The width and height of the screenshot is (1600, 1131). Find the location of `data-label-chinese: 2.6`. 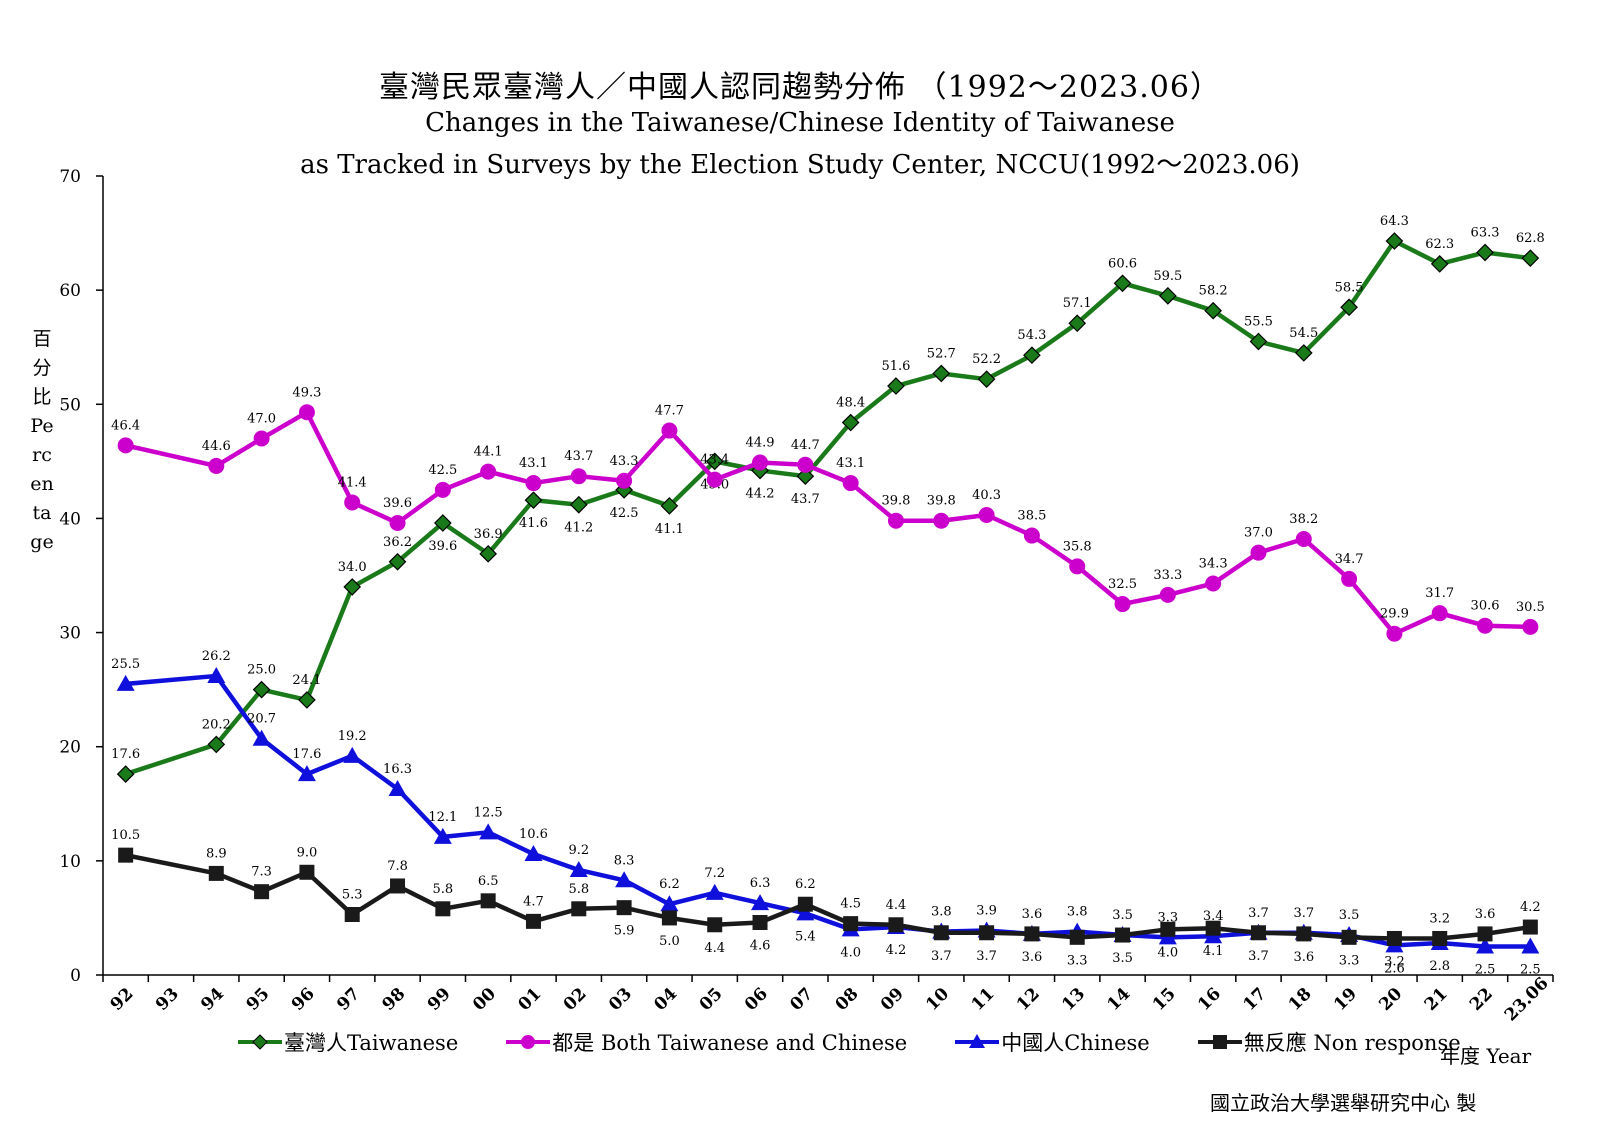

data-label-chinese: 2.6 is located at coordinates (1394, 968).